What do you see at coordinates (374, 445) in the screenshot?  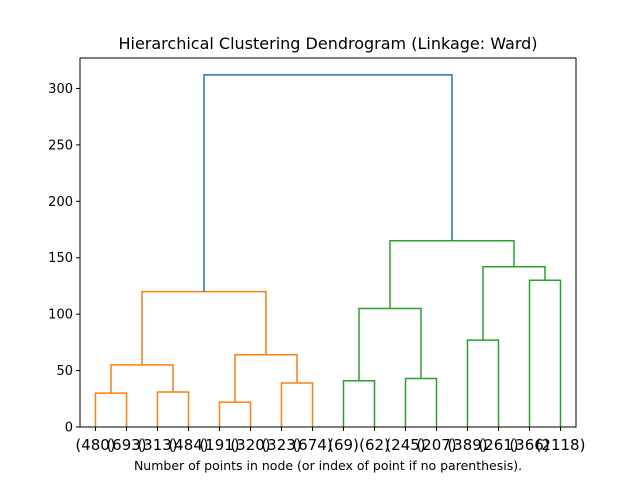 I see `leaf-label-9: (62)` at bounding box center [374, 445].